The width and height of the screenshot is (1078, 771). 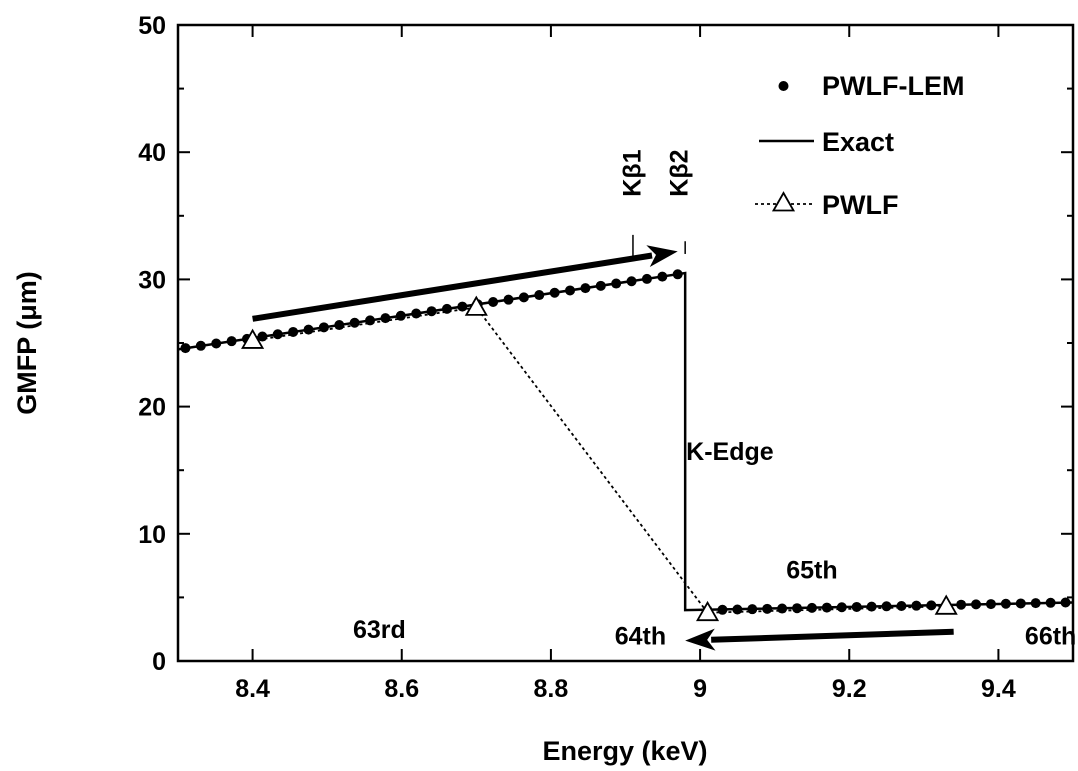 I want to click on y-tick-label: 10, so click(x=152, y=535).